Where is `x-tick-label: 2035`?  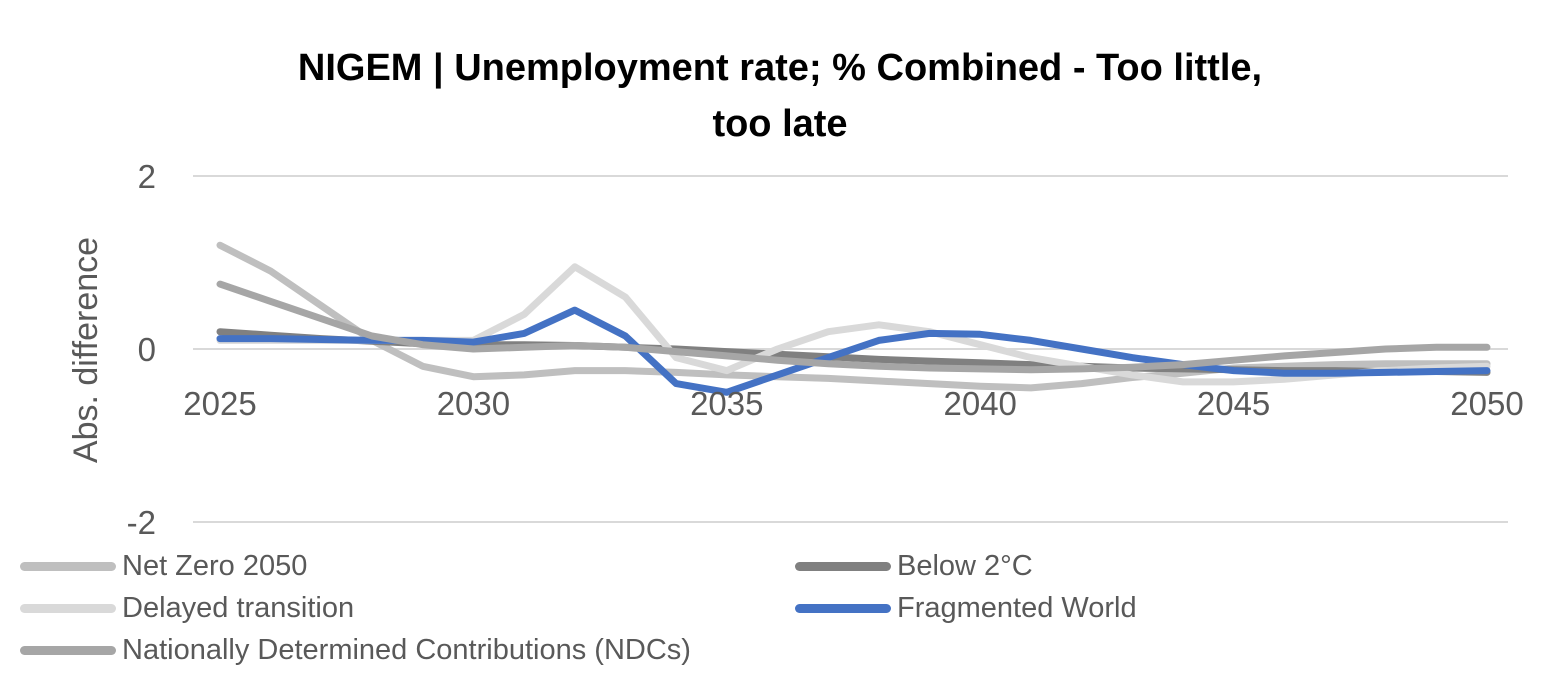
x-tick-label: 2035 is located at coordinates (726, 403).